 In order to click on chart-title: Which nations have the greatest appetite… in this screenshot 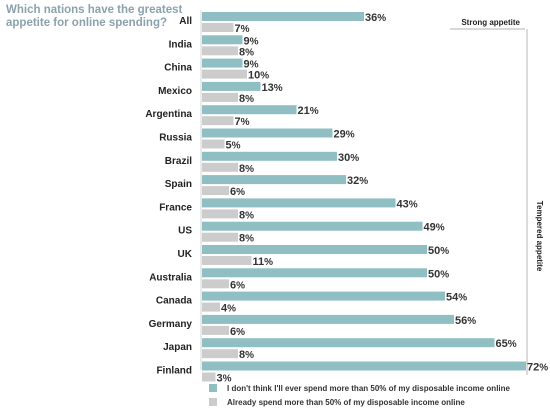, I will do `click(94, 16)`.